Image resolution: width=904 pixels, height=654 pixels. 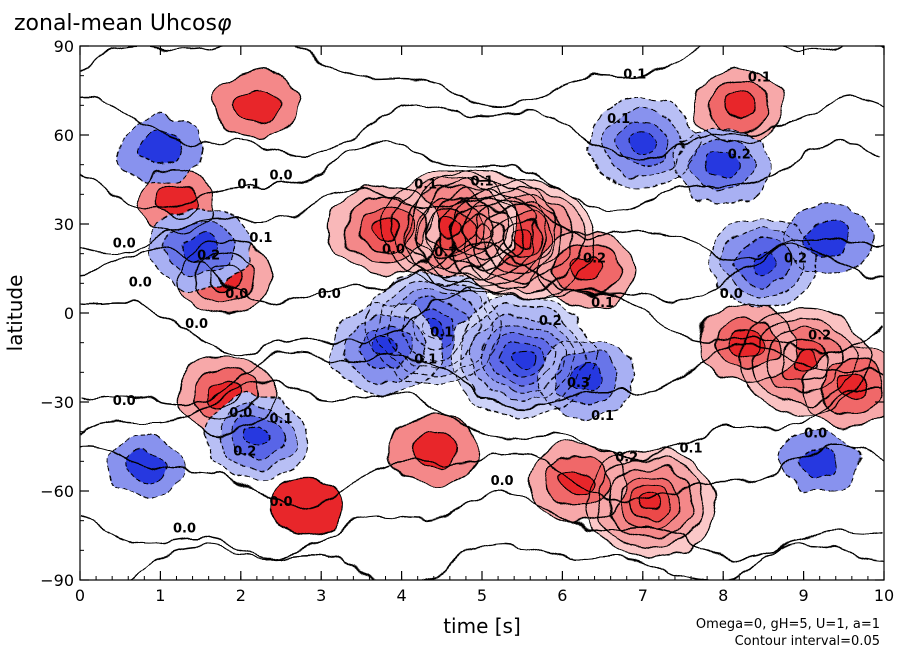 I want to click on x-tick-label-6: 6, so click(x=562, y=595).